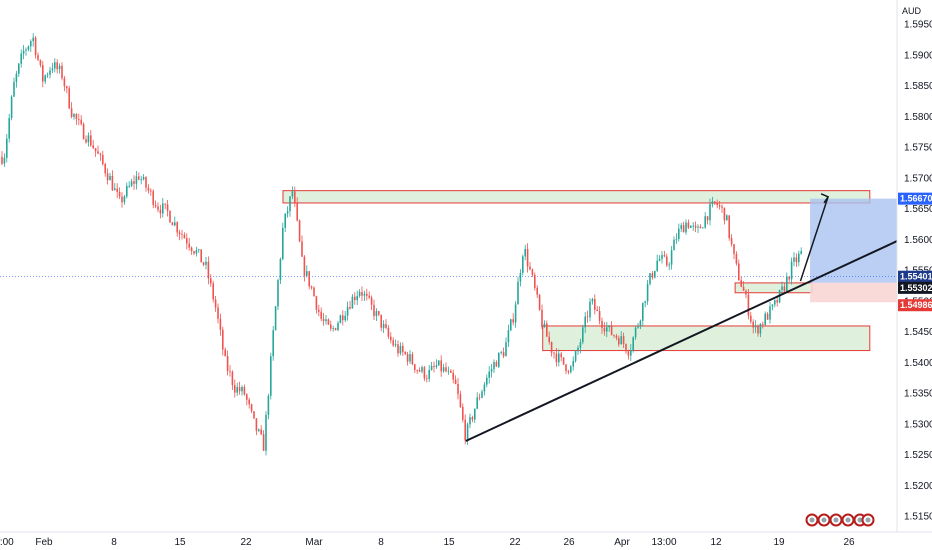  What do you see at coordinates (576, 197) in the screenshot?
I see `zone-resistance` at bounding box center [576, 197].